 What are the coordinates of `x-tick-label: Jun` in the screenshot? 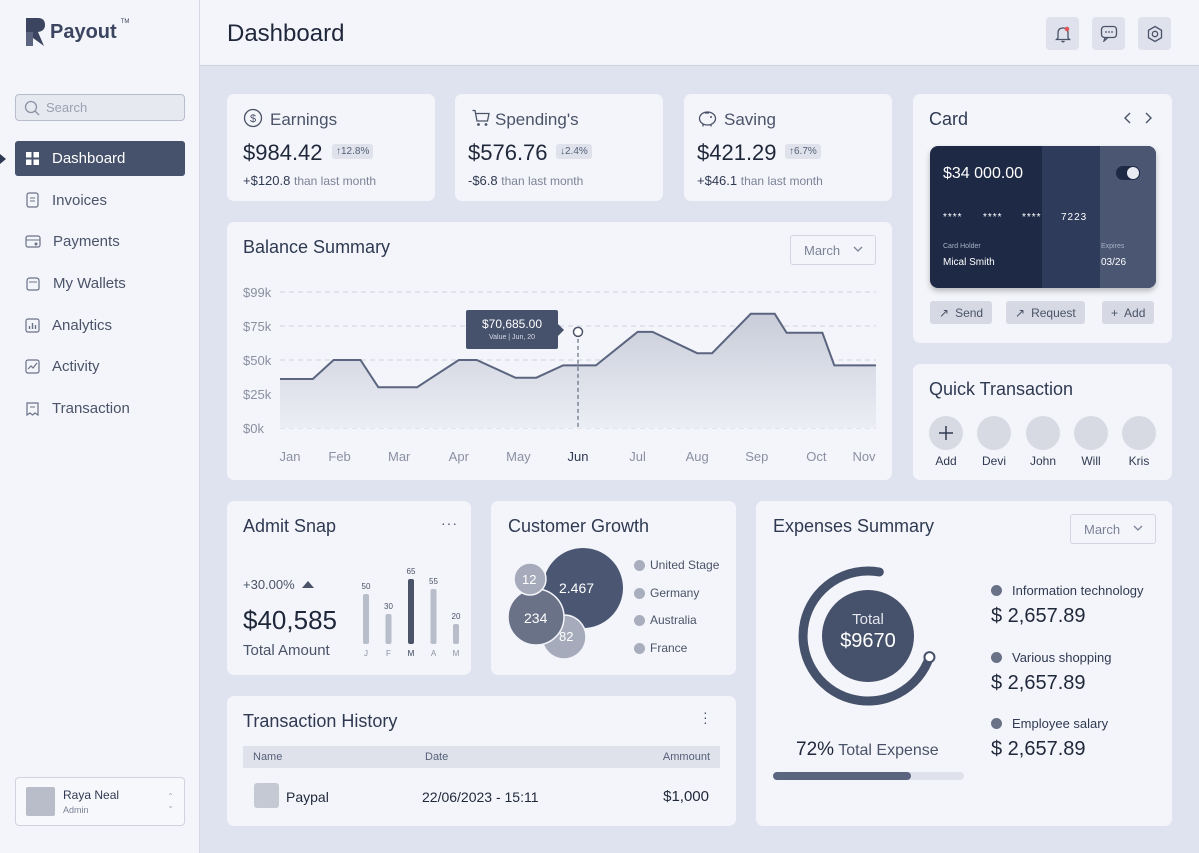 It's located at (578, 456).